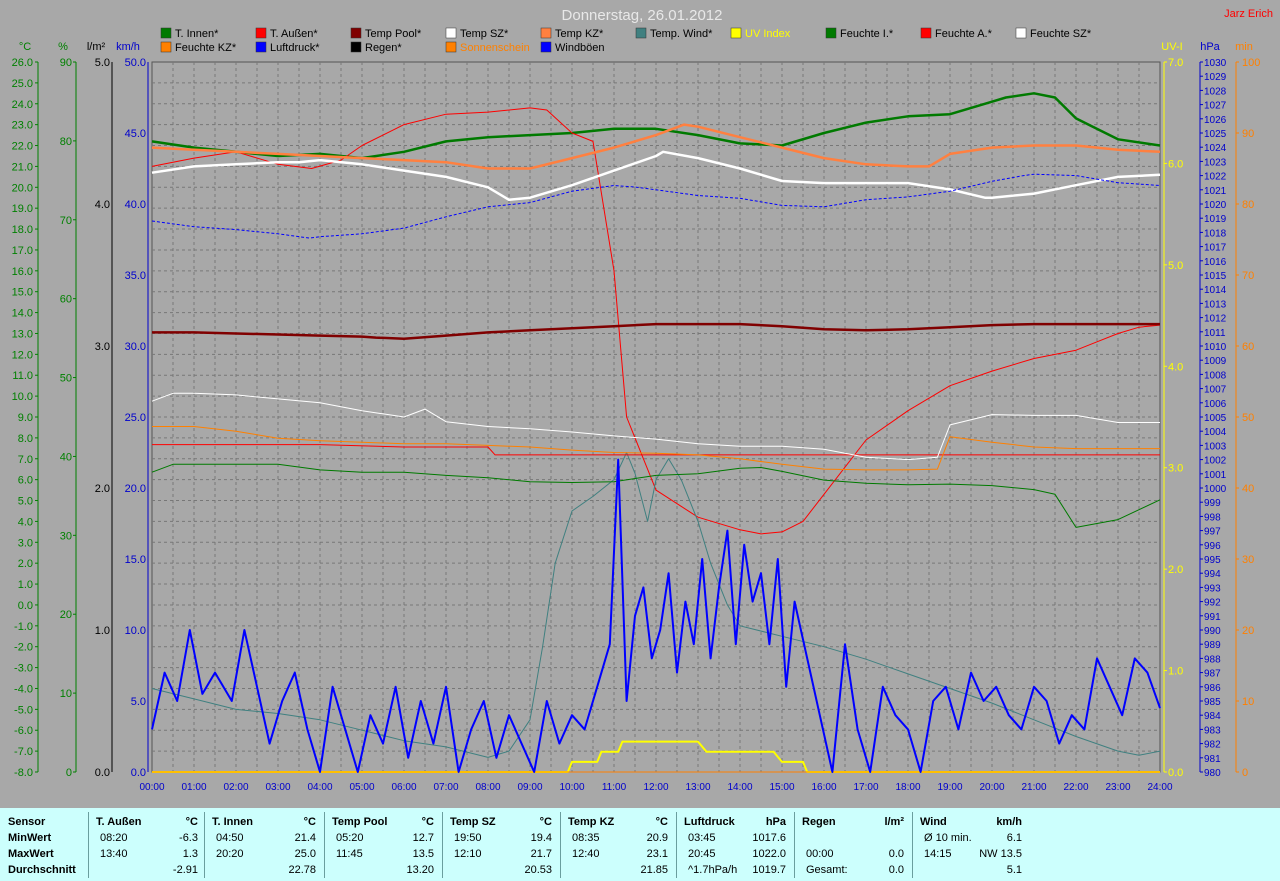  What do you see at coordinates (66, 300) in the screenshot?
I see `percent-tick-label: 60` at bounding box center [66, 300].